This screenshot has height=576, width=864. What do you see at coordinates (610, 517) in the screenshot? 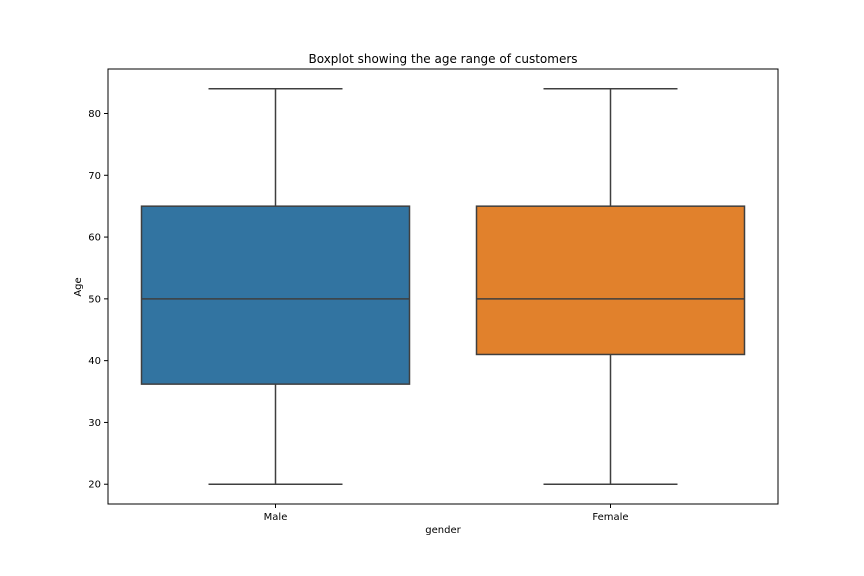
I see `x-tick-label: Female` at bounding box center [610, 517].